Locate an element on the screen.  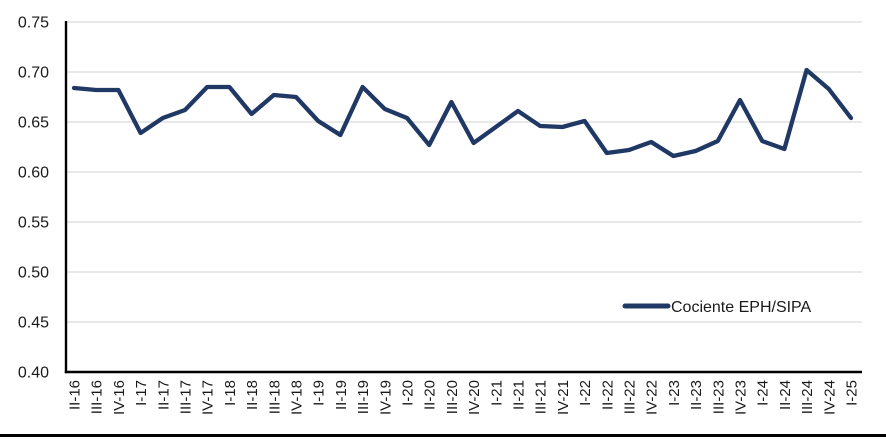
x-tick-label: III-17 is located at coordinates (186, 397).